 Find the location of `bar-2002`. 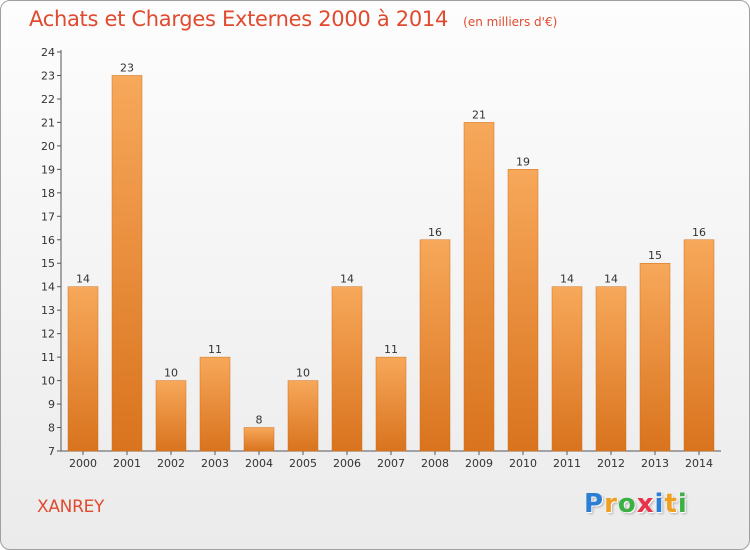

bar-2002 is located at coordinates (171, 416).